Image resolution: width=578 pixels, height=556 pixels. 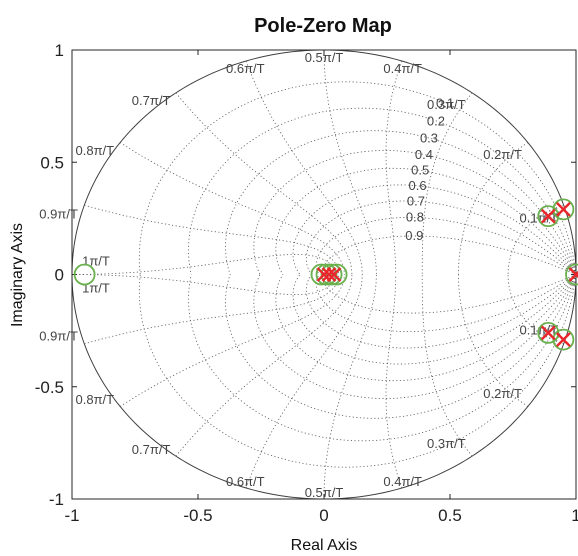 What do you see at coordinates (324, 57) in the screenshot?
I see `wn-label-upper: 0.5π/T` at bounding box center [324, 57].